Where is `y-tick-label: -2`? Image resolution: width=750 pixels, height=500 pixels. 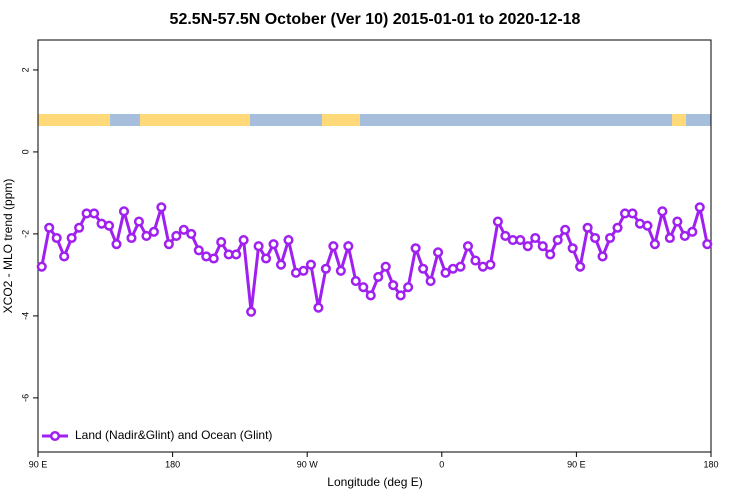
y-tick-label: -2 is located at coordinates (25, 234).